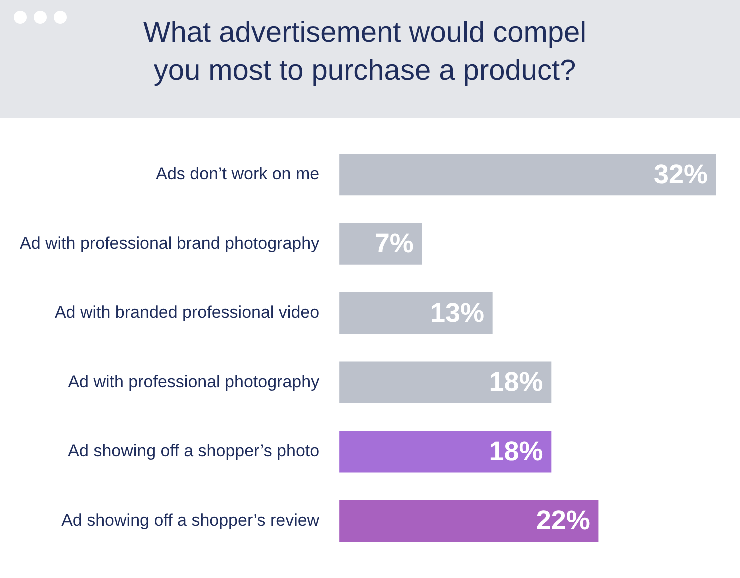 The height and width of the screenshot is (578, 740). What do you see at coordinates (394, 243) in the screenshot?
I see `data-label: 7%` at bounding box center [394, 243].